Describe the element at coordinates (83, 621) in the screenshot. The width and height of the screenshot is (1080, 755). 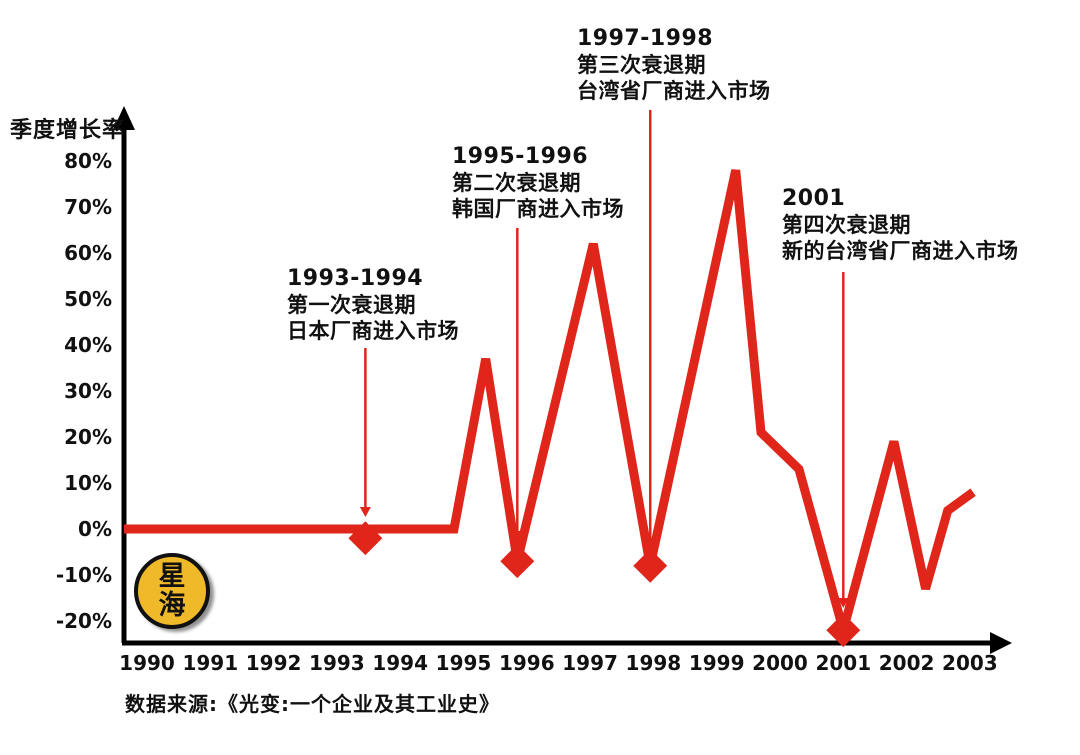
I see `y-tick-label: -20%` at that location.